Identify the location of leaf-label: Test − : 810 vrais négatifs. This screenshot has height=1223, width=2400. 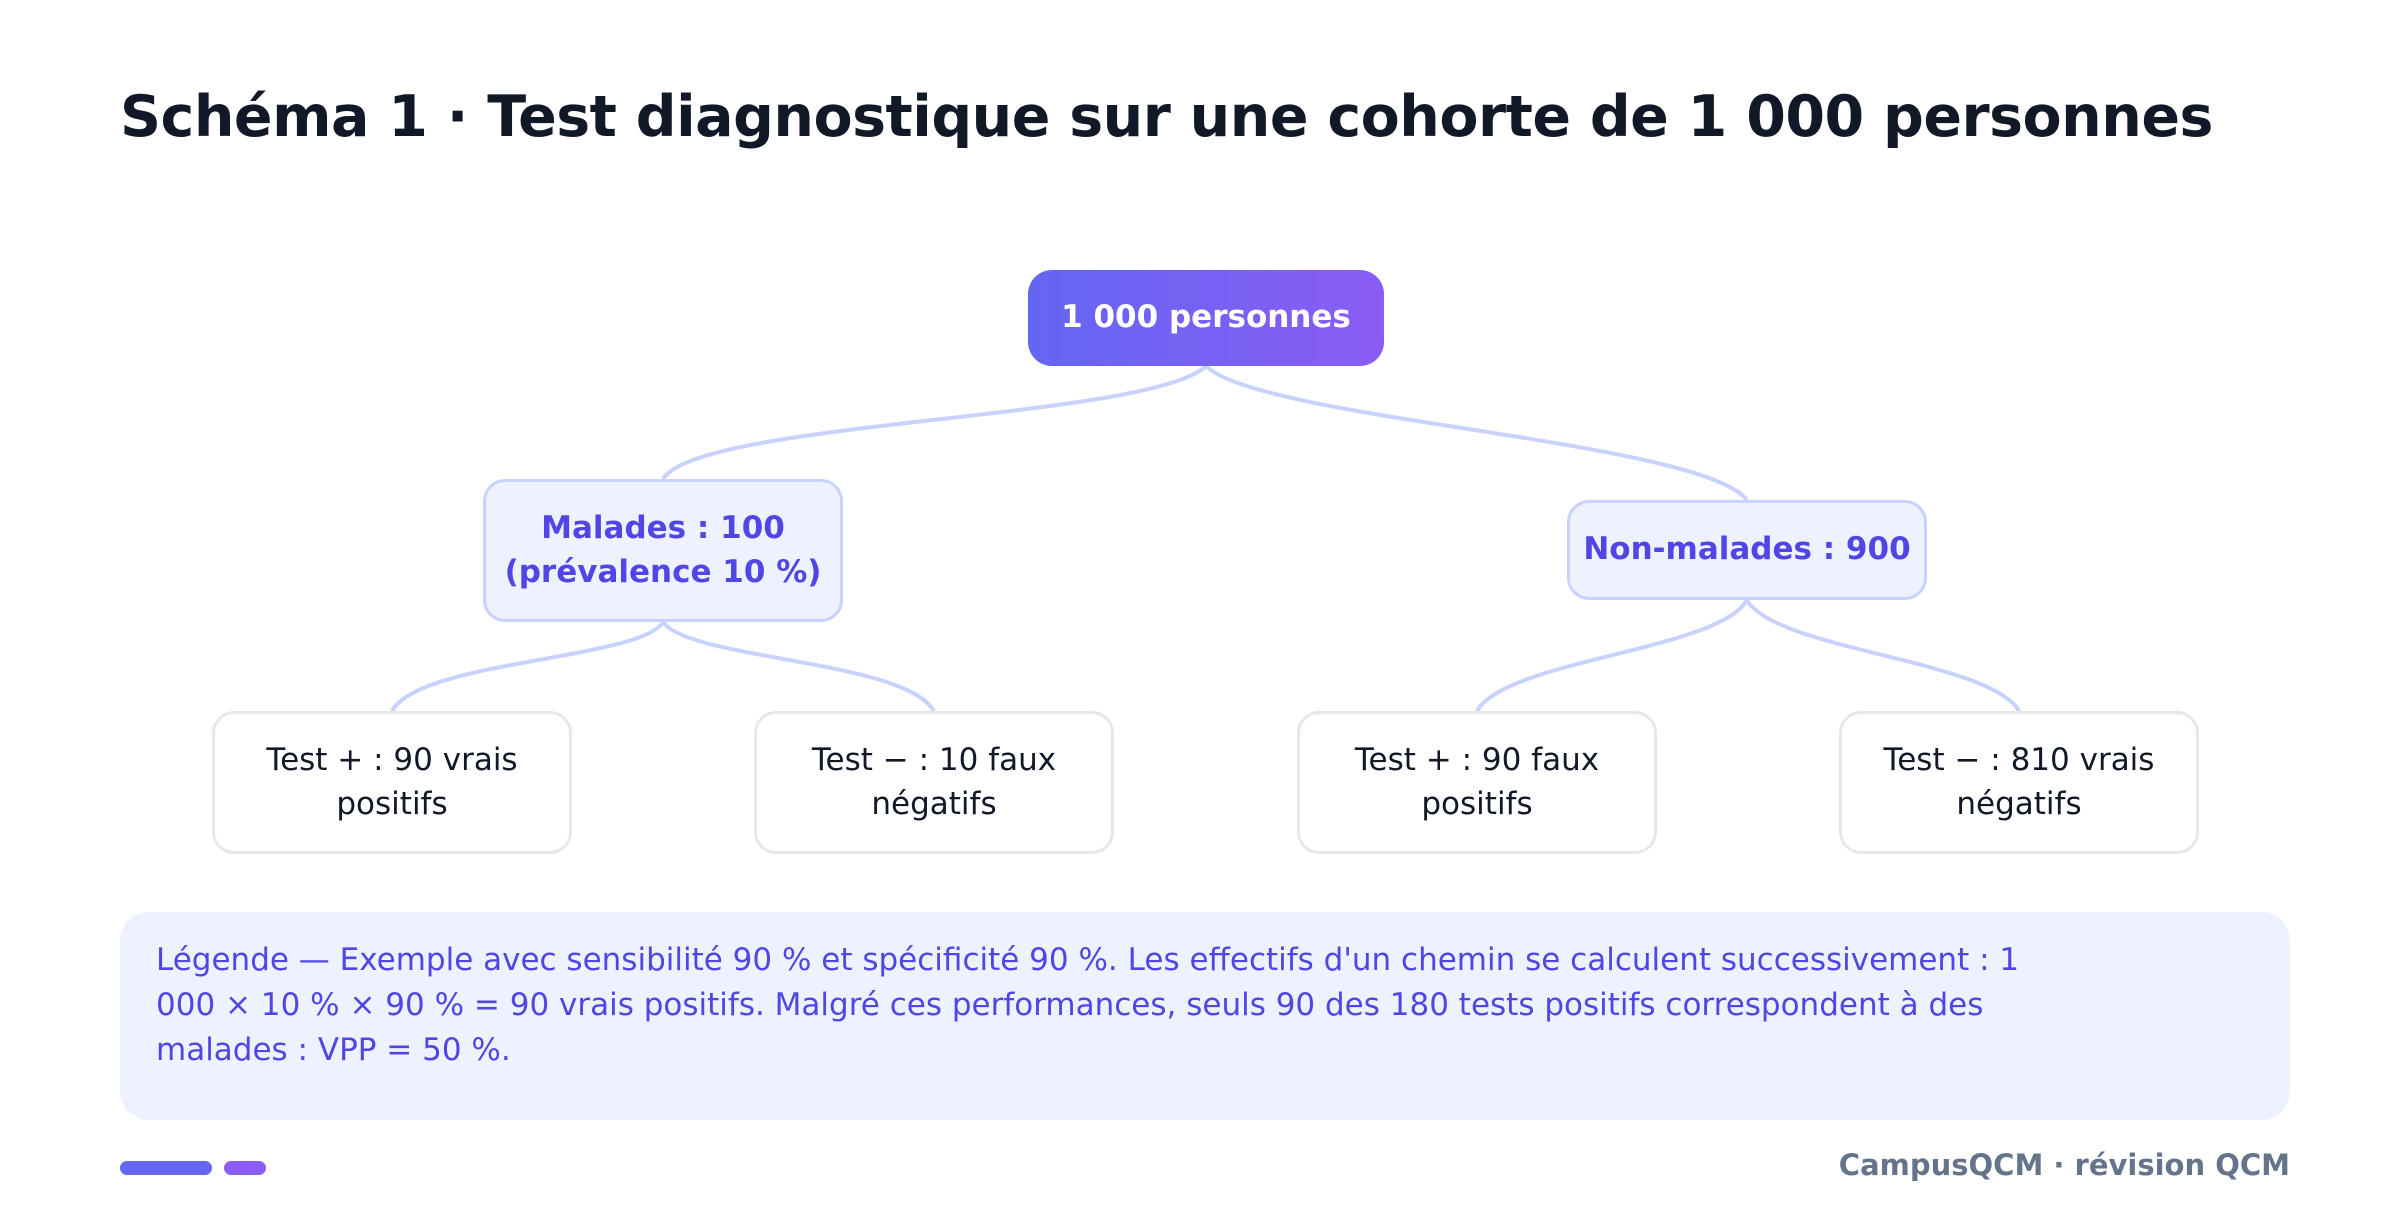
(2019, 782).